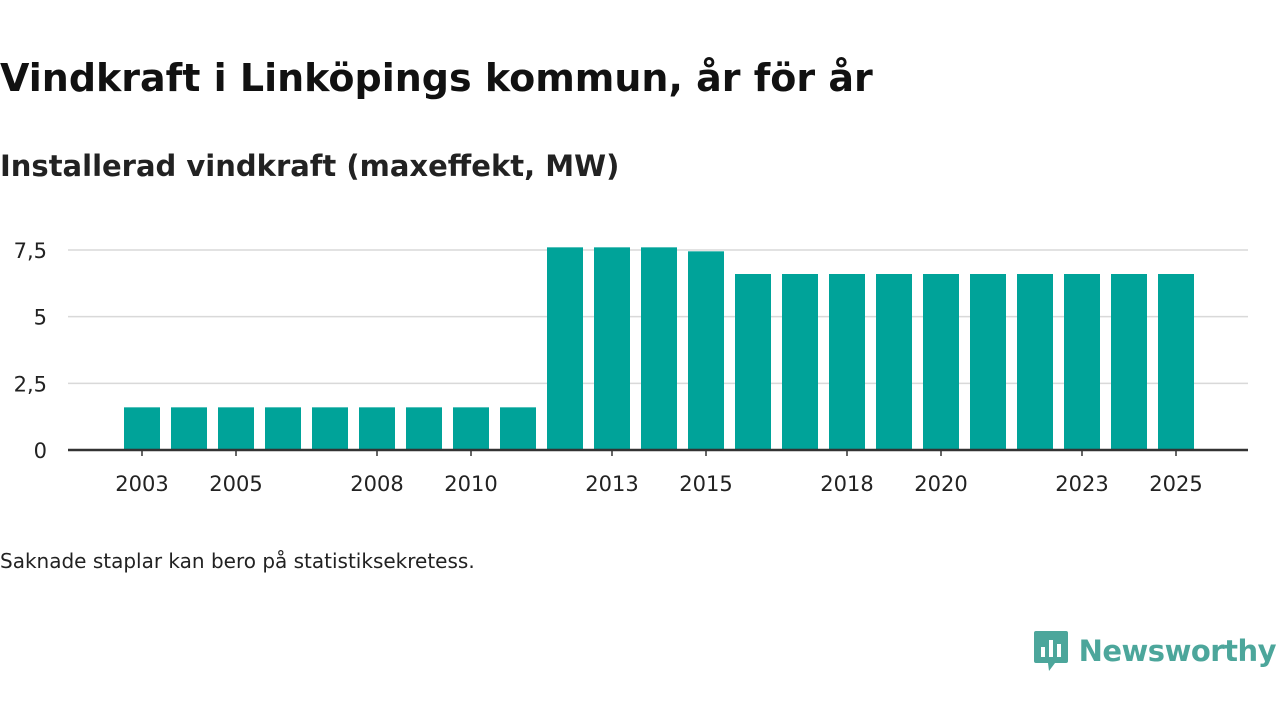 The image size is (1280, 720). Describe the element at coordinates (1175, 484) in the screenshot. I see `x-tick-label: 2025` at that location.